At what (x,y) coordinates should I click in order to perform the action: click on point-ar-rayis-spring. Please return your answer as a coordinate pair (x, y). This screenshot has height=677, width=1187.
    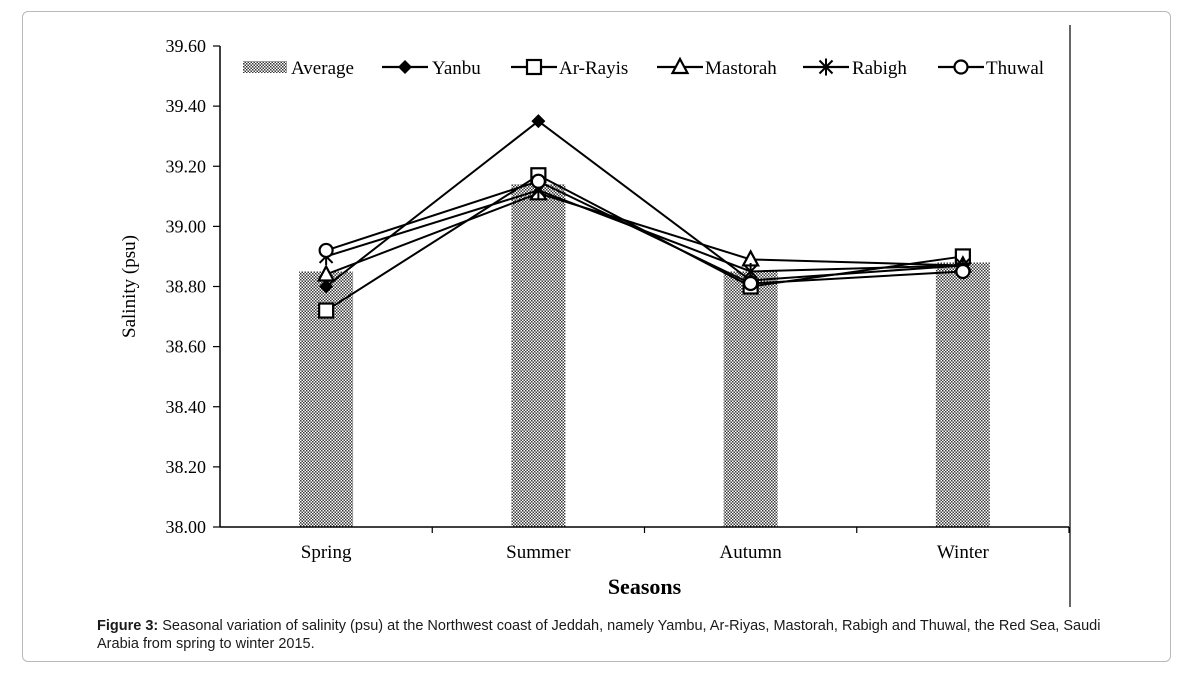
    Looking at the image, I should click on (326, 310).